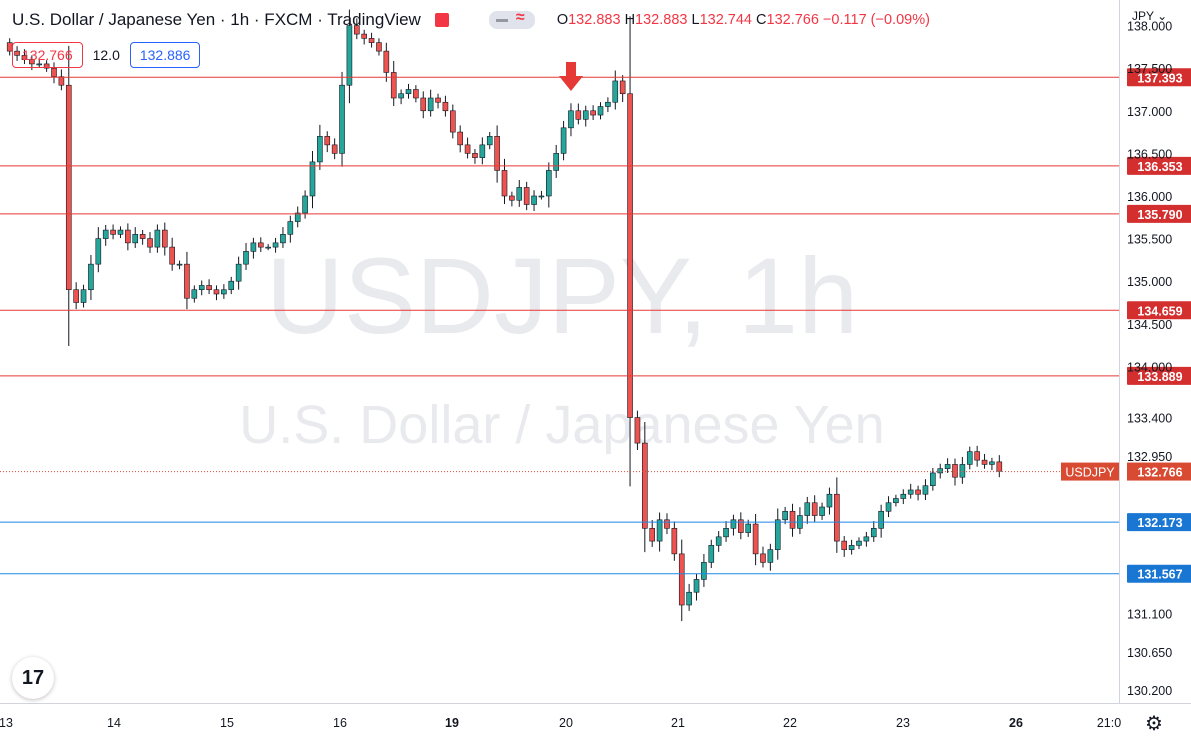 The image size is (1191, 738). I want to click on y-tick-label: 135.500, so click(1149, 240).